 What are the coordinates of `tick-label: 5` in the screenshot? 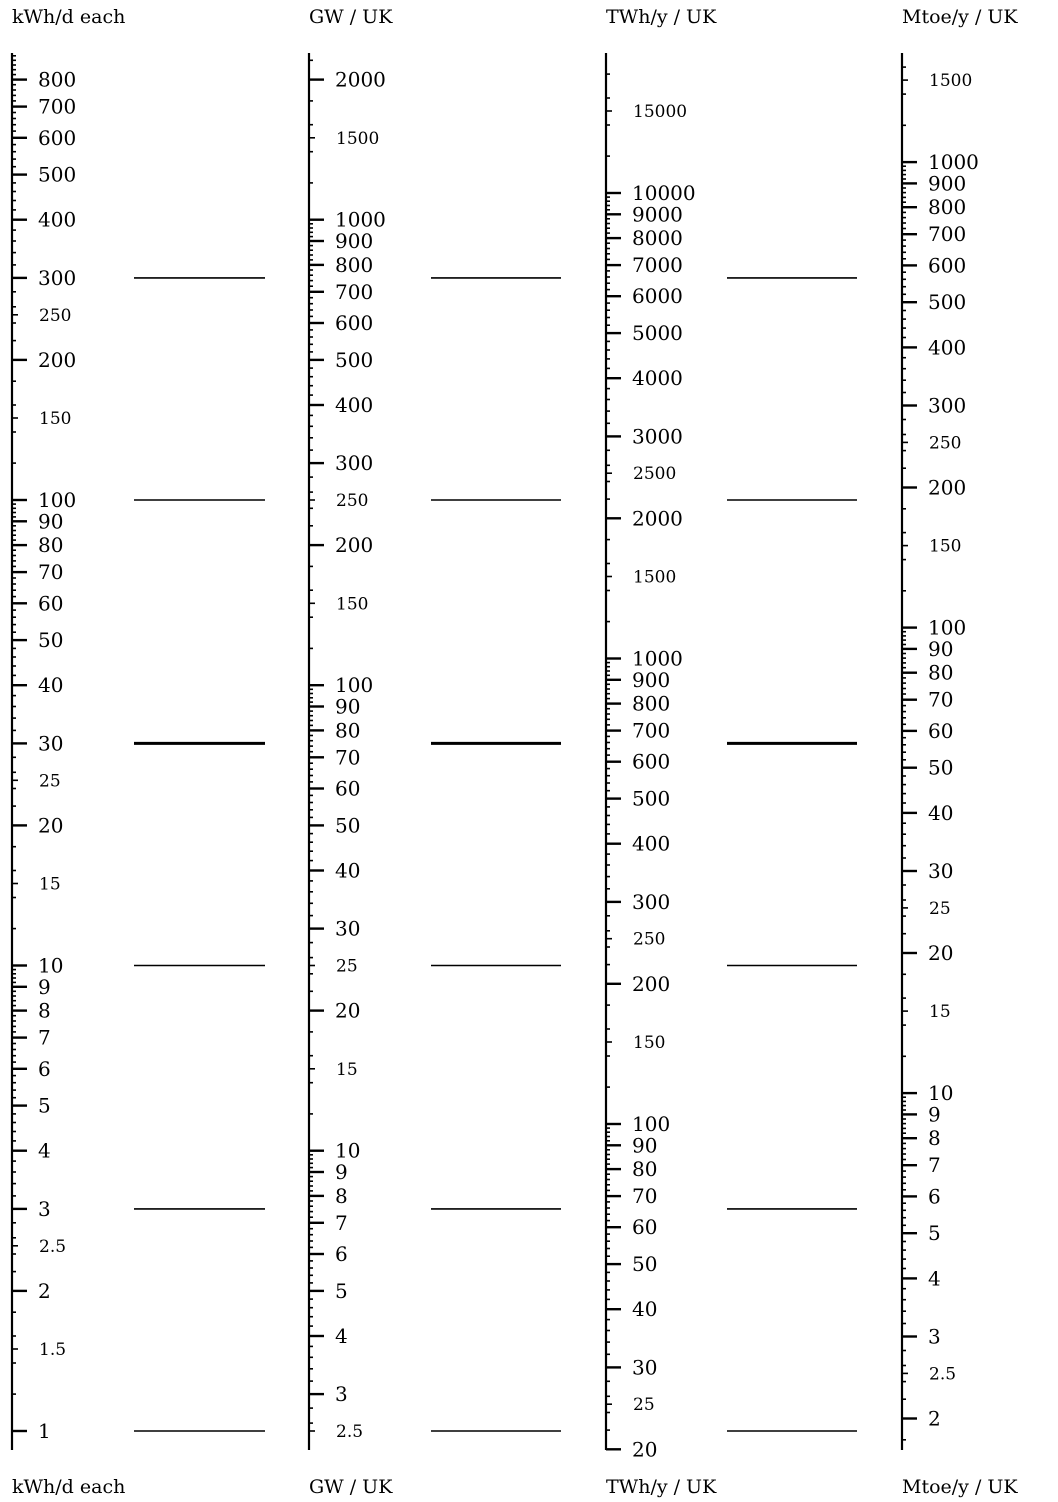 It's located at (934, 1233).